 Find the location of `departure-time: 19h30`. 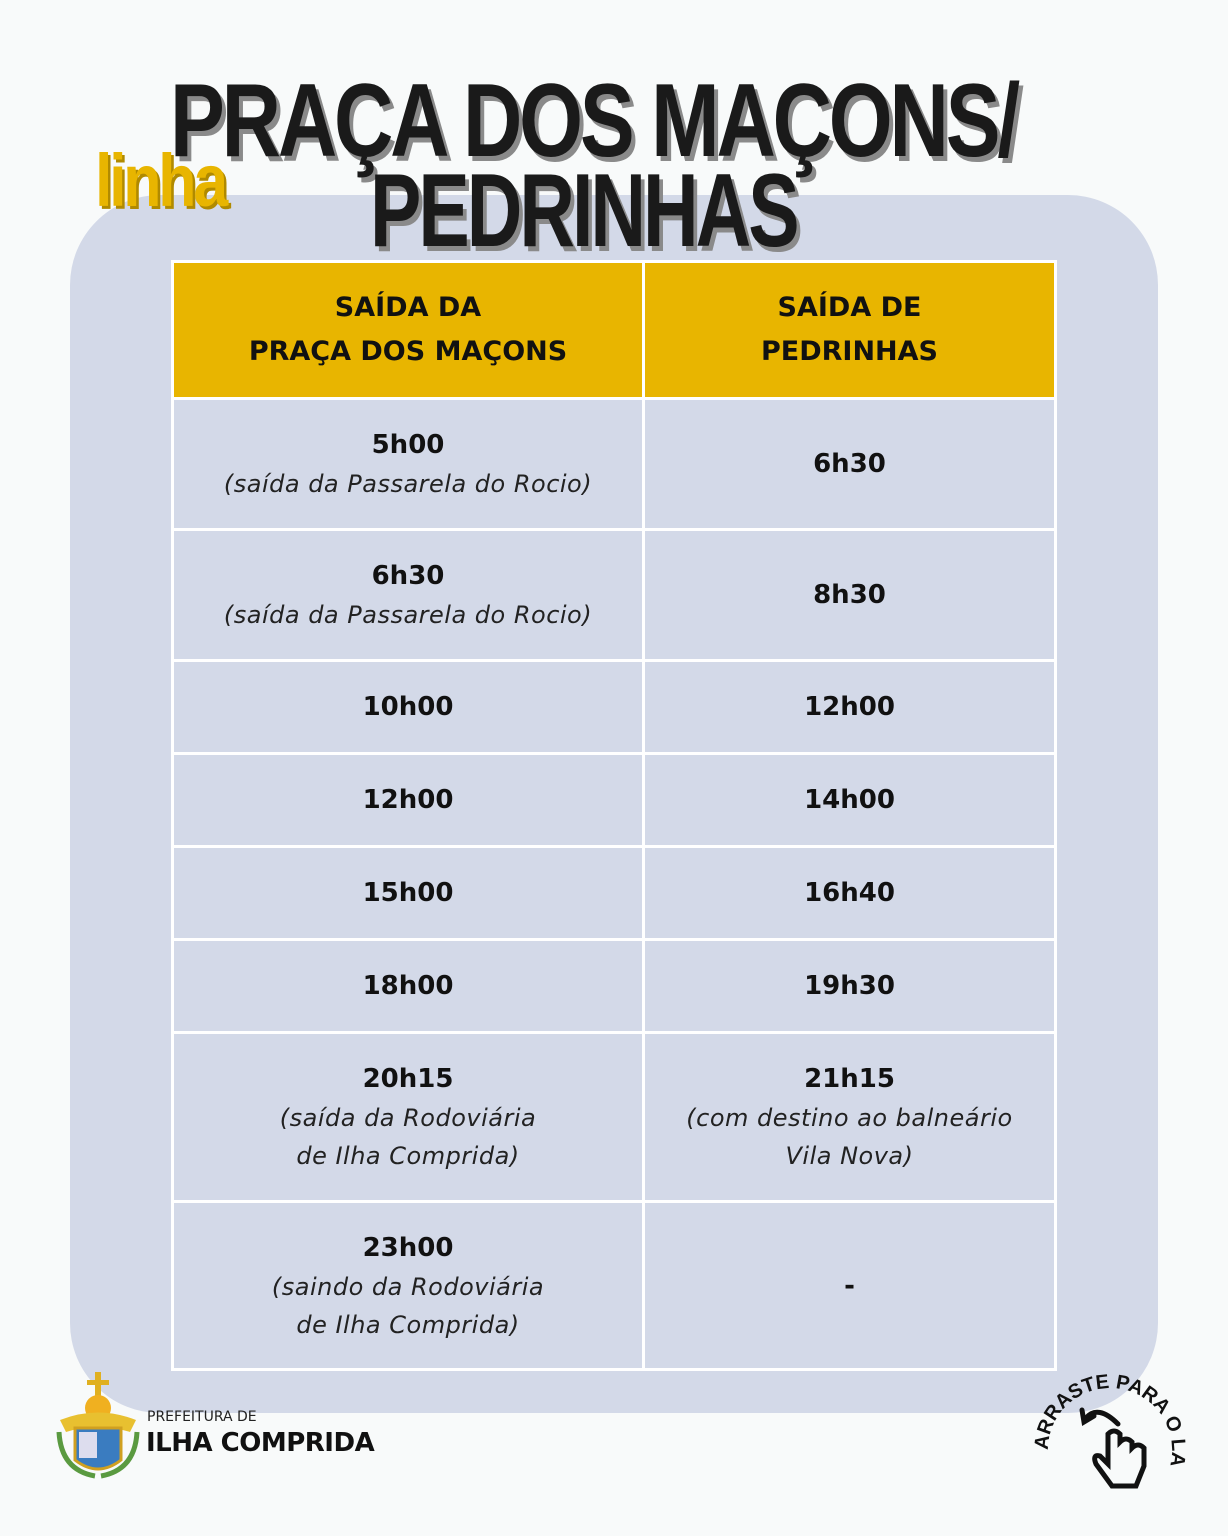

departure-time: 19h30 is located at coordinates (849, 986).